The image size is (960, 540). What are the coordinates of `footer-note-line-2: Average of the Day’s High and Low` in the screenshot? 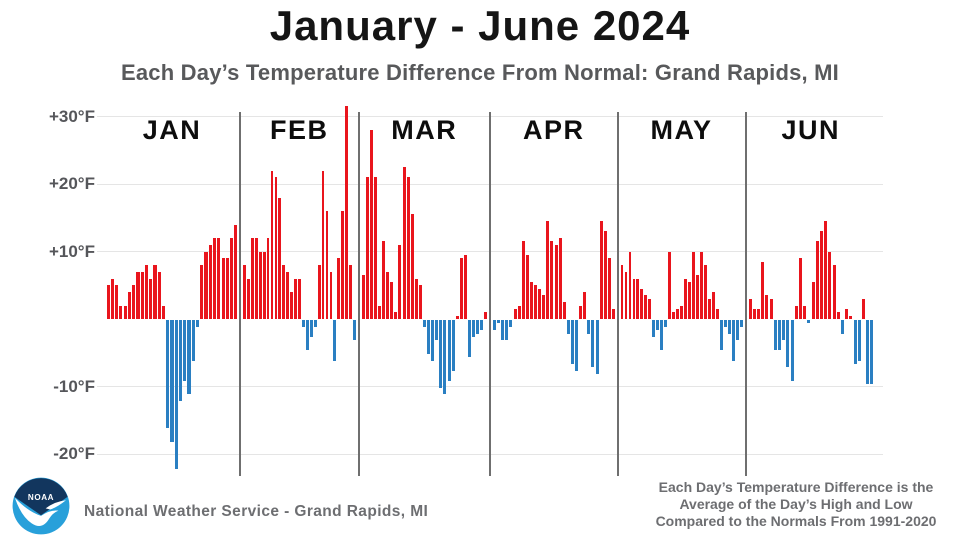 It's located at (796, 504).